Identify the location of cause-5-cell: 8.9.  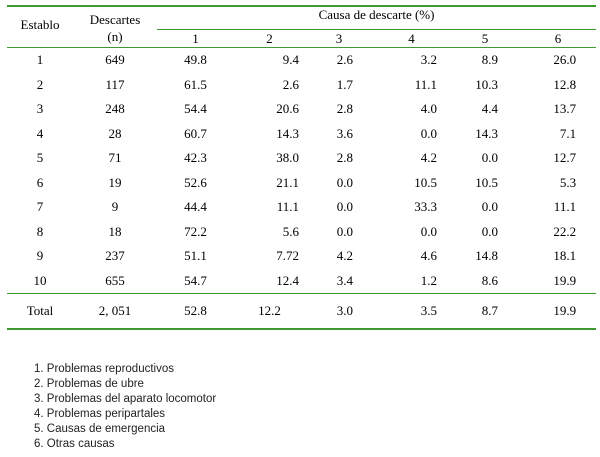
(489, 60).